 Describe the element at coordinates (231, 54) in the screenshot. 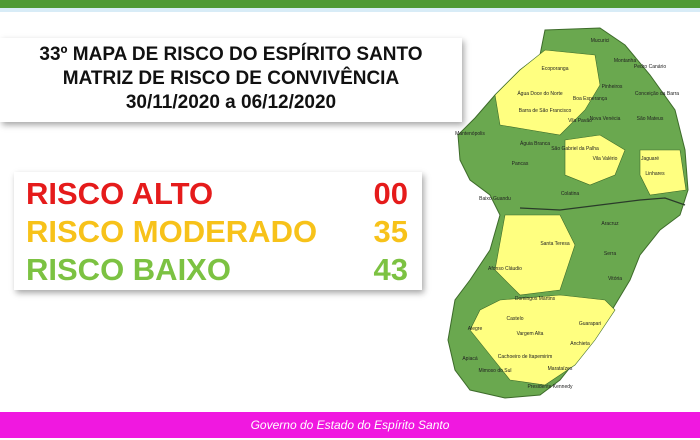

I see `title-line: 33º MAPA DE RISCO DO ESPÍRITO SANTO` at that location.